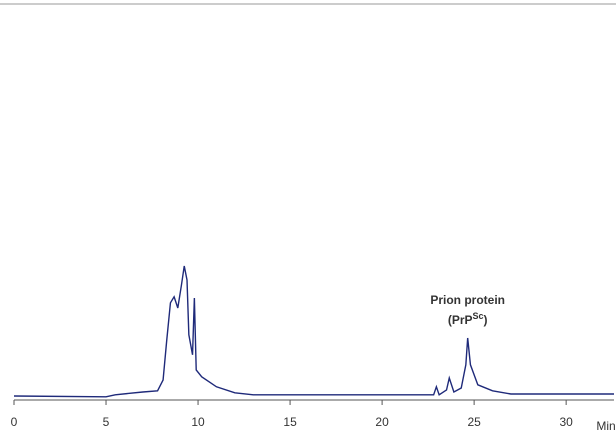 The height and width of the screenshot is (432, 616). Describe the element at coordinates (566, 422) in the screenshot. I see `x-tick-label: 30` at that location.